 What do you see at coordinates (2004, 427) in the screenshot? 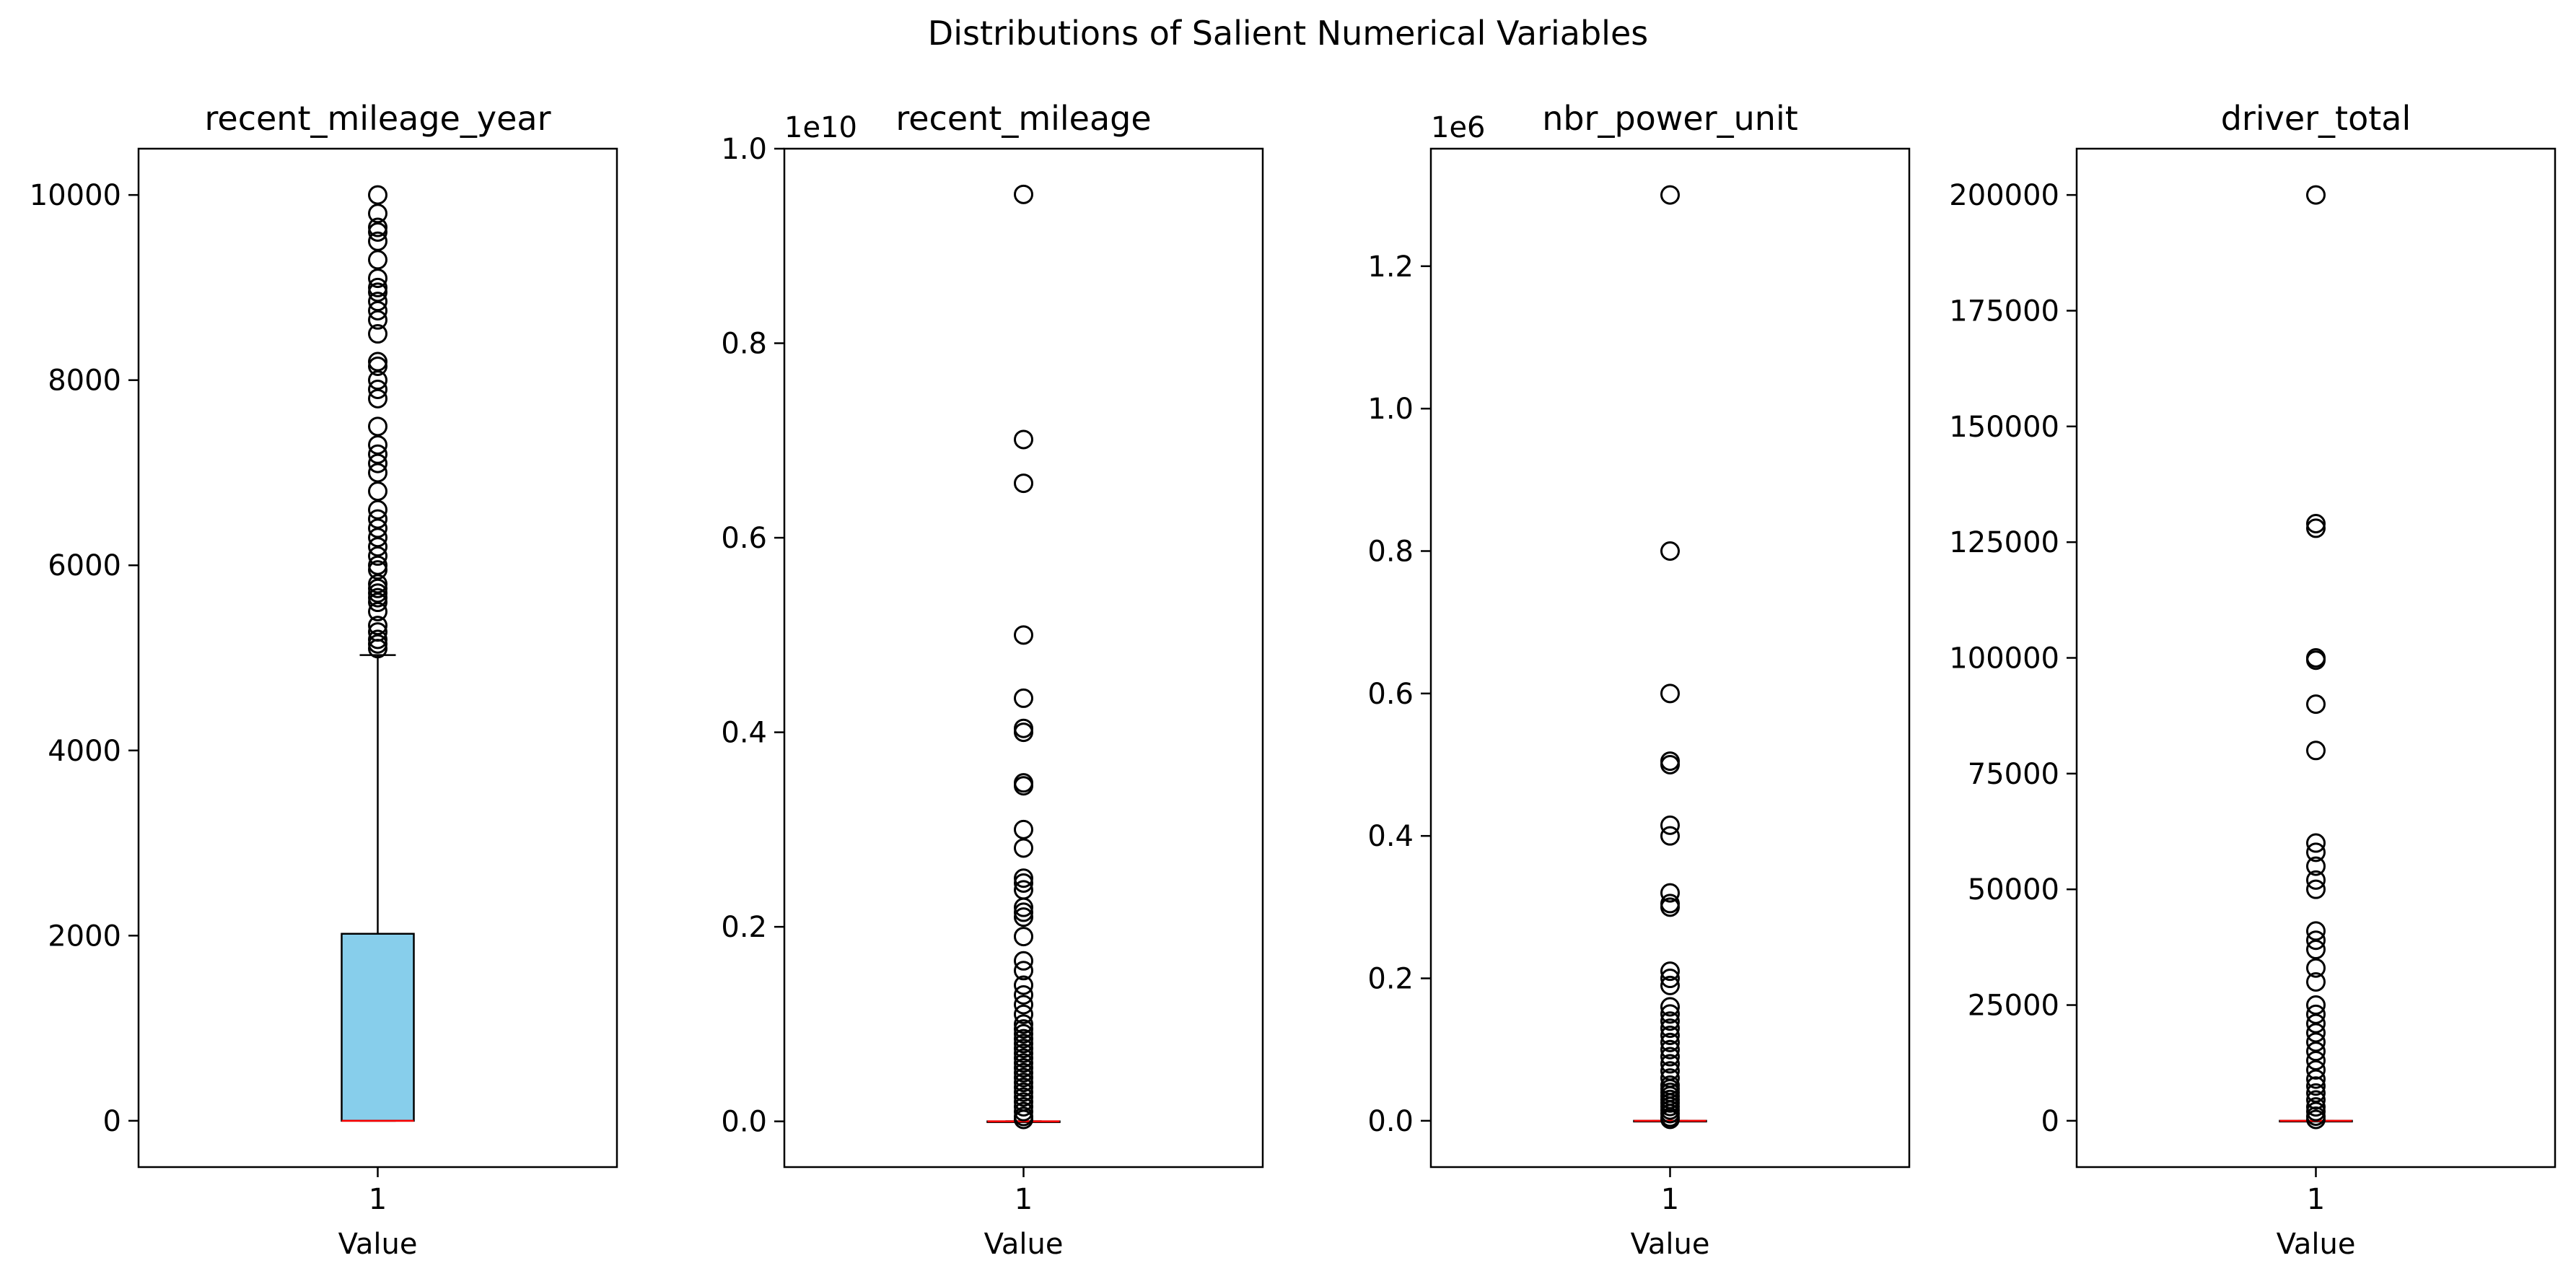
I see `y-tick-label: 150000` at bounding box center [2004, 427].